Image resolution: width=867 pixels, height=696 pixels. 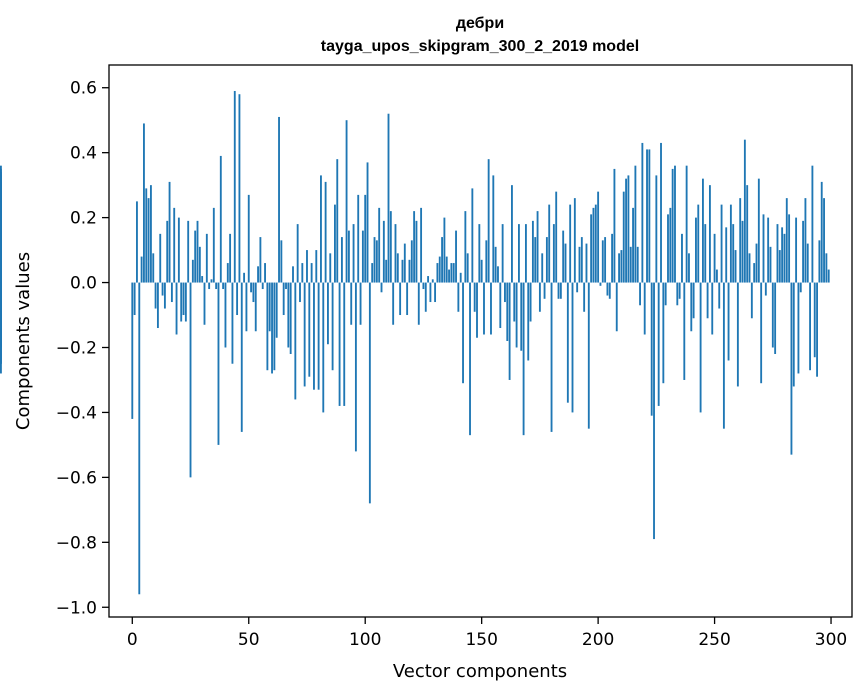 What do you see at coordinates (365, 640) in the screenshot?
I see `x-tick-label: 100` at bounding box center [365, 640].